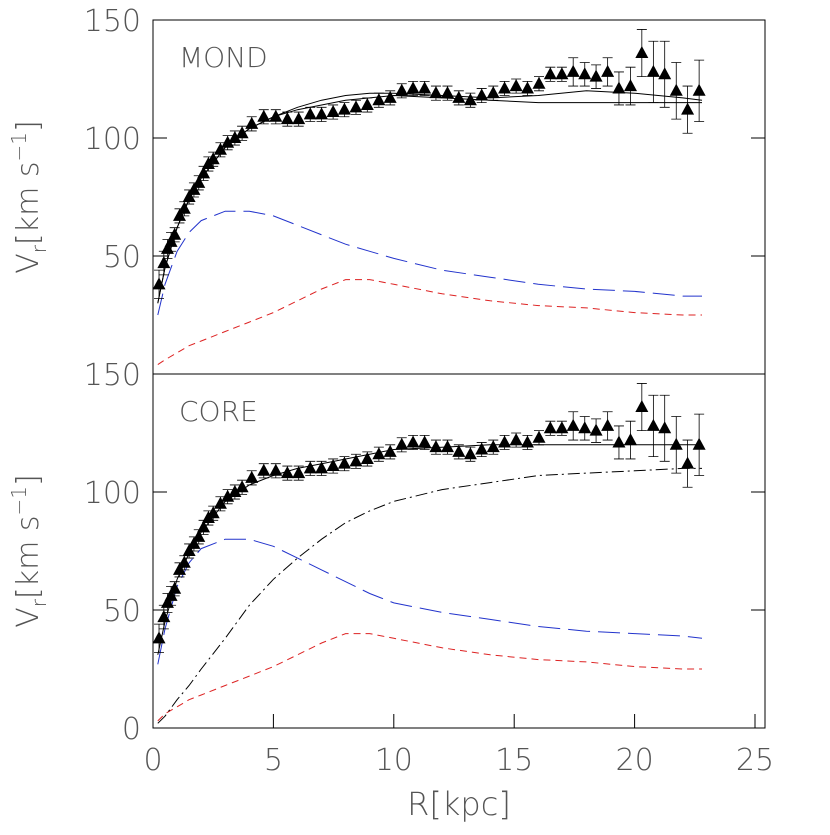 This screenshot has width=830, height=835. I want to click on y-axis-label-part: [km s, so click(28, 556).